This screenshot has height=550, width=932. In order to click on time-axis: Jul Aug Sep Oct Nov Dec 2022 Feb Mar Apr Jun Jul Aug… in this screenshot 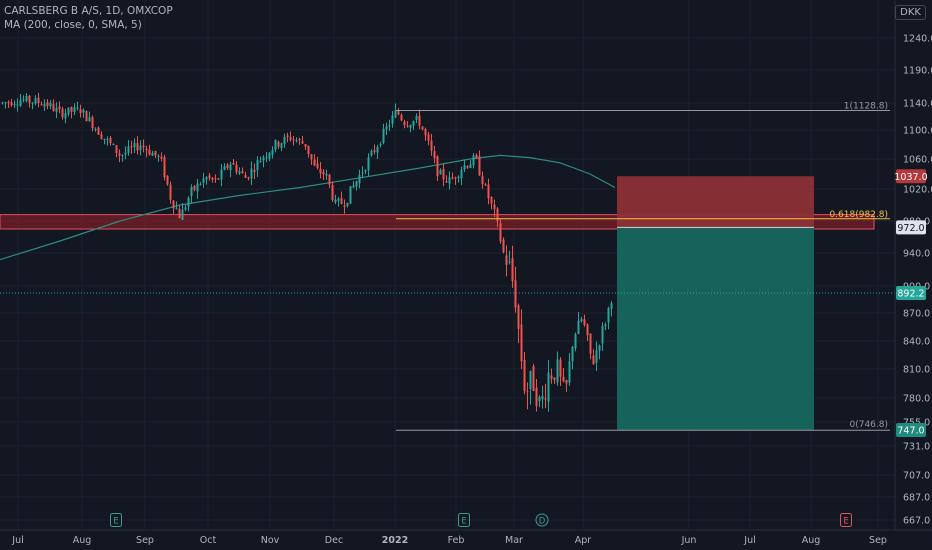, I will do `click(449, 540)`.